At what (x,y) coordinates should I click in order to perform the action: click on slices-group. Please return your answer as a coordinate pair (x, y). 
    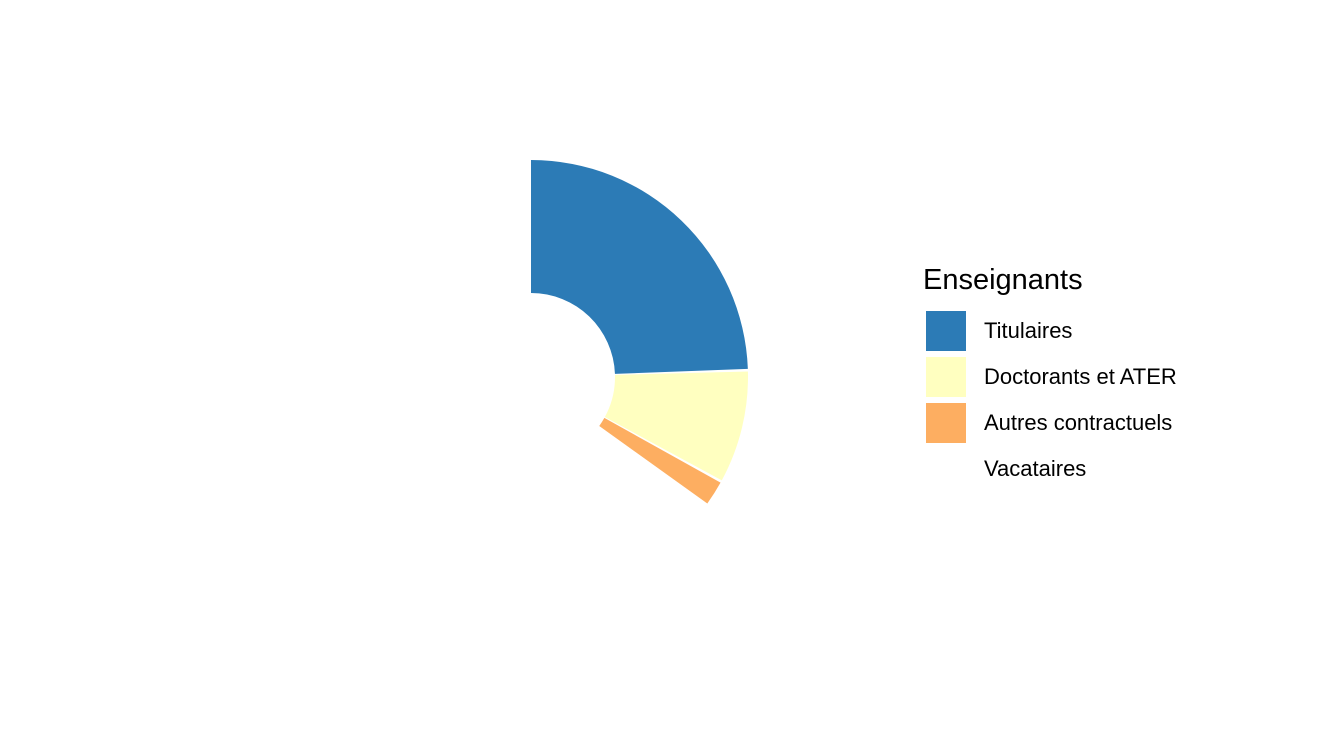
    Looking at the image, I should click on (639, 377).